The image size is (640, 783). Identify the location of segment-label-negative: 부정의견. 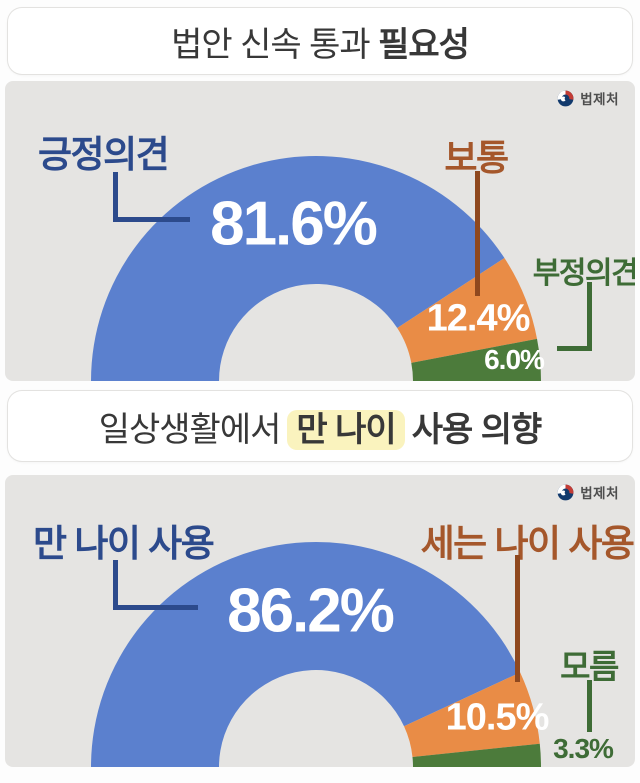
(583, 273).